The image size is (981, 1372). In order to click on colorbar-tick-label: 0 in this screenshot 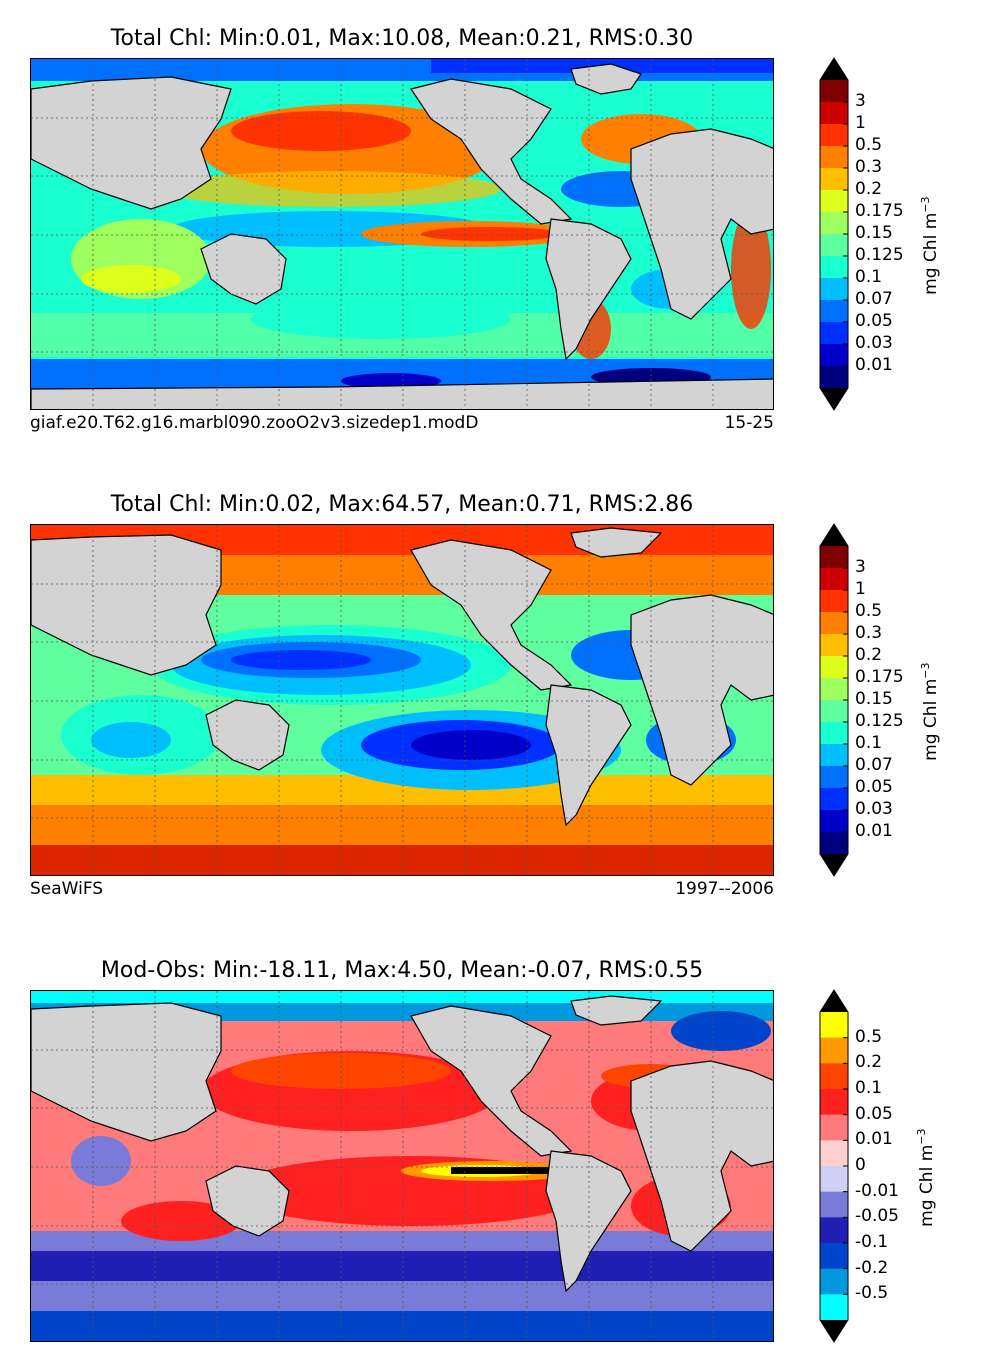, I will do `click(860, 1165)`.